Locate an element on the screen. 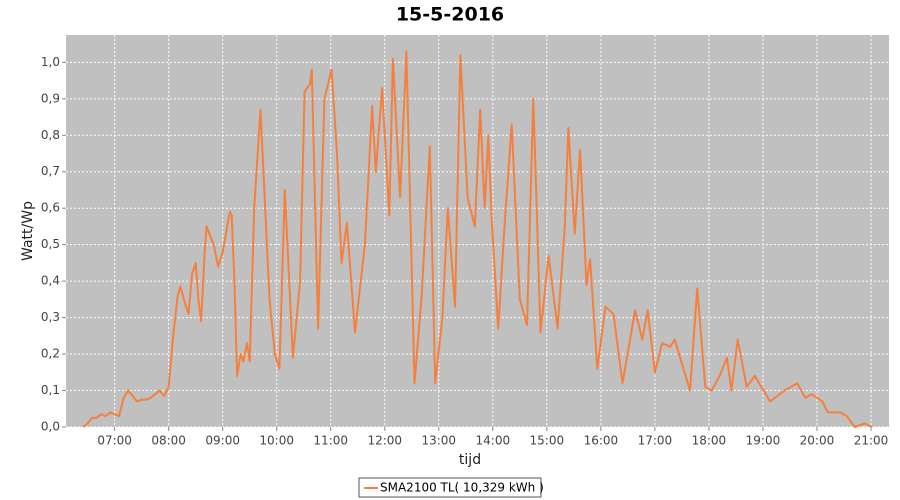  y-axis-label: Watt/Wp is located at coordinates (28, 231).